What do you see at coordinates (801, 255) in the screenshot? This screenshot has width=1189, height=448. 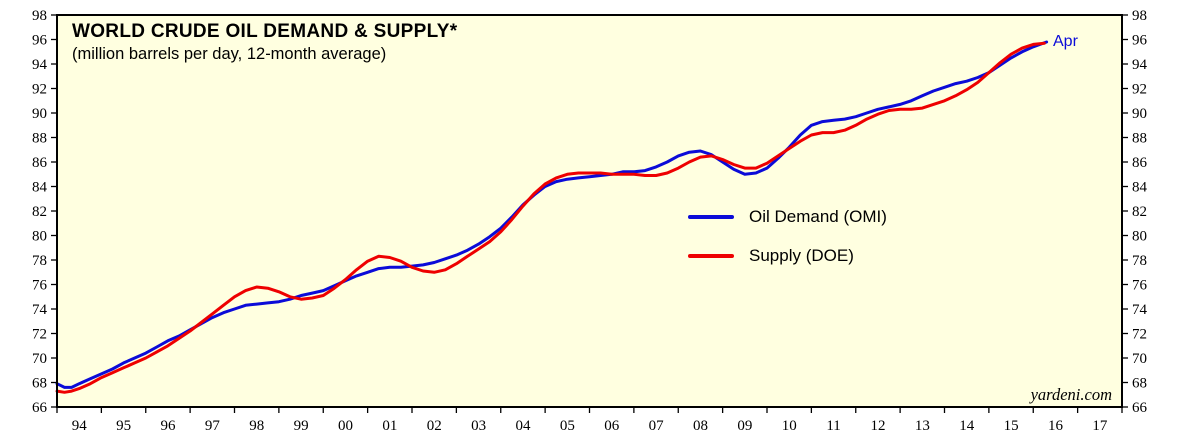 I see `legend-label-supply: Supply (DOE)` at bounding box center [801, 255].